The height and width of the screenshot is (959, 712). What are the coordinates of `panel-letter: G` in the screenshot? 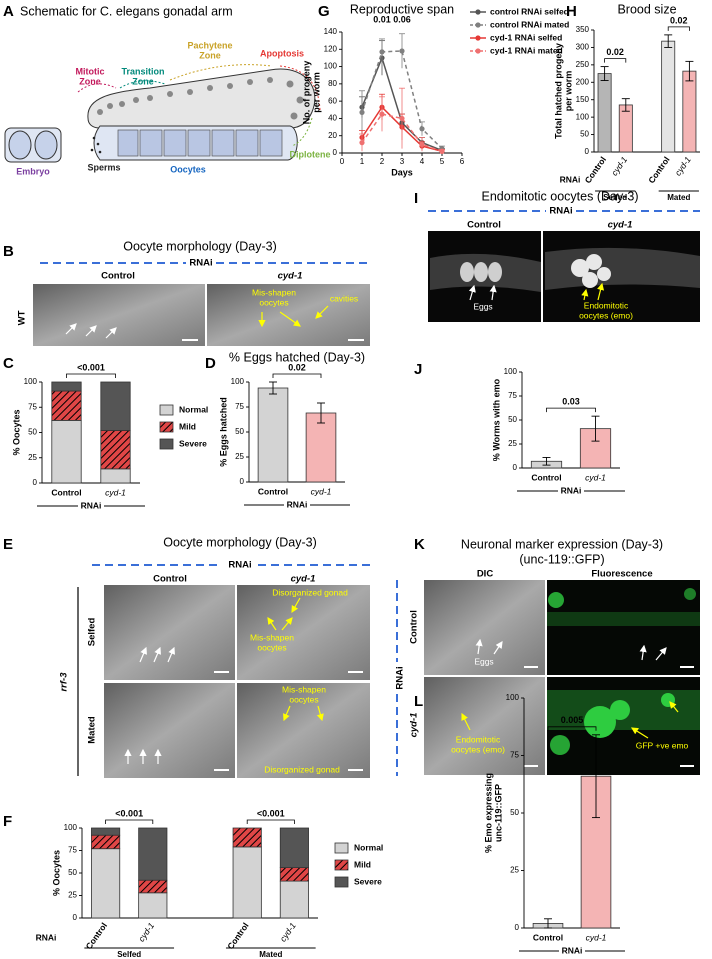 It's located at (324, 11).